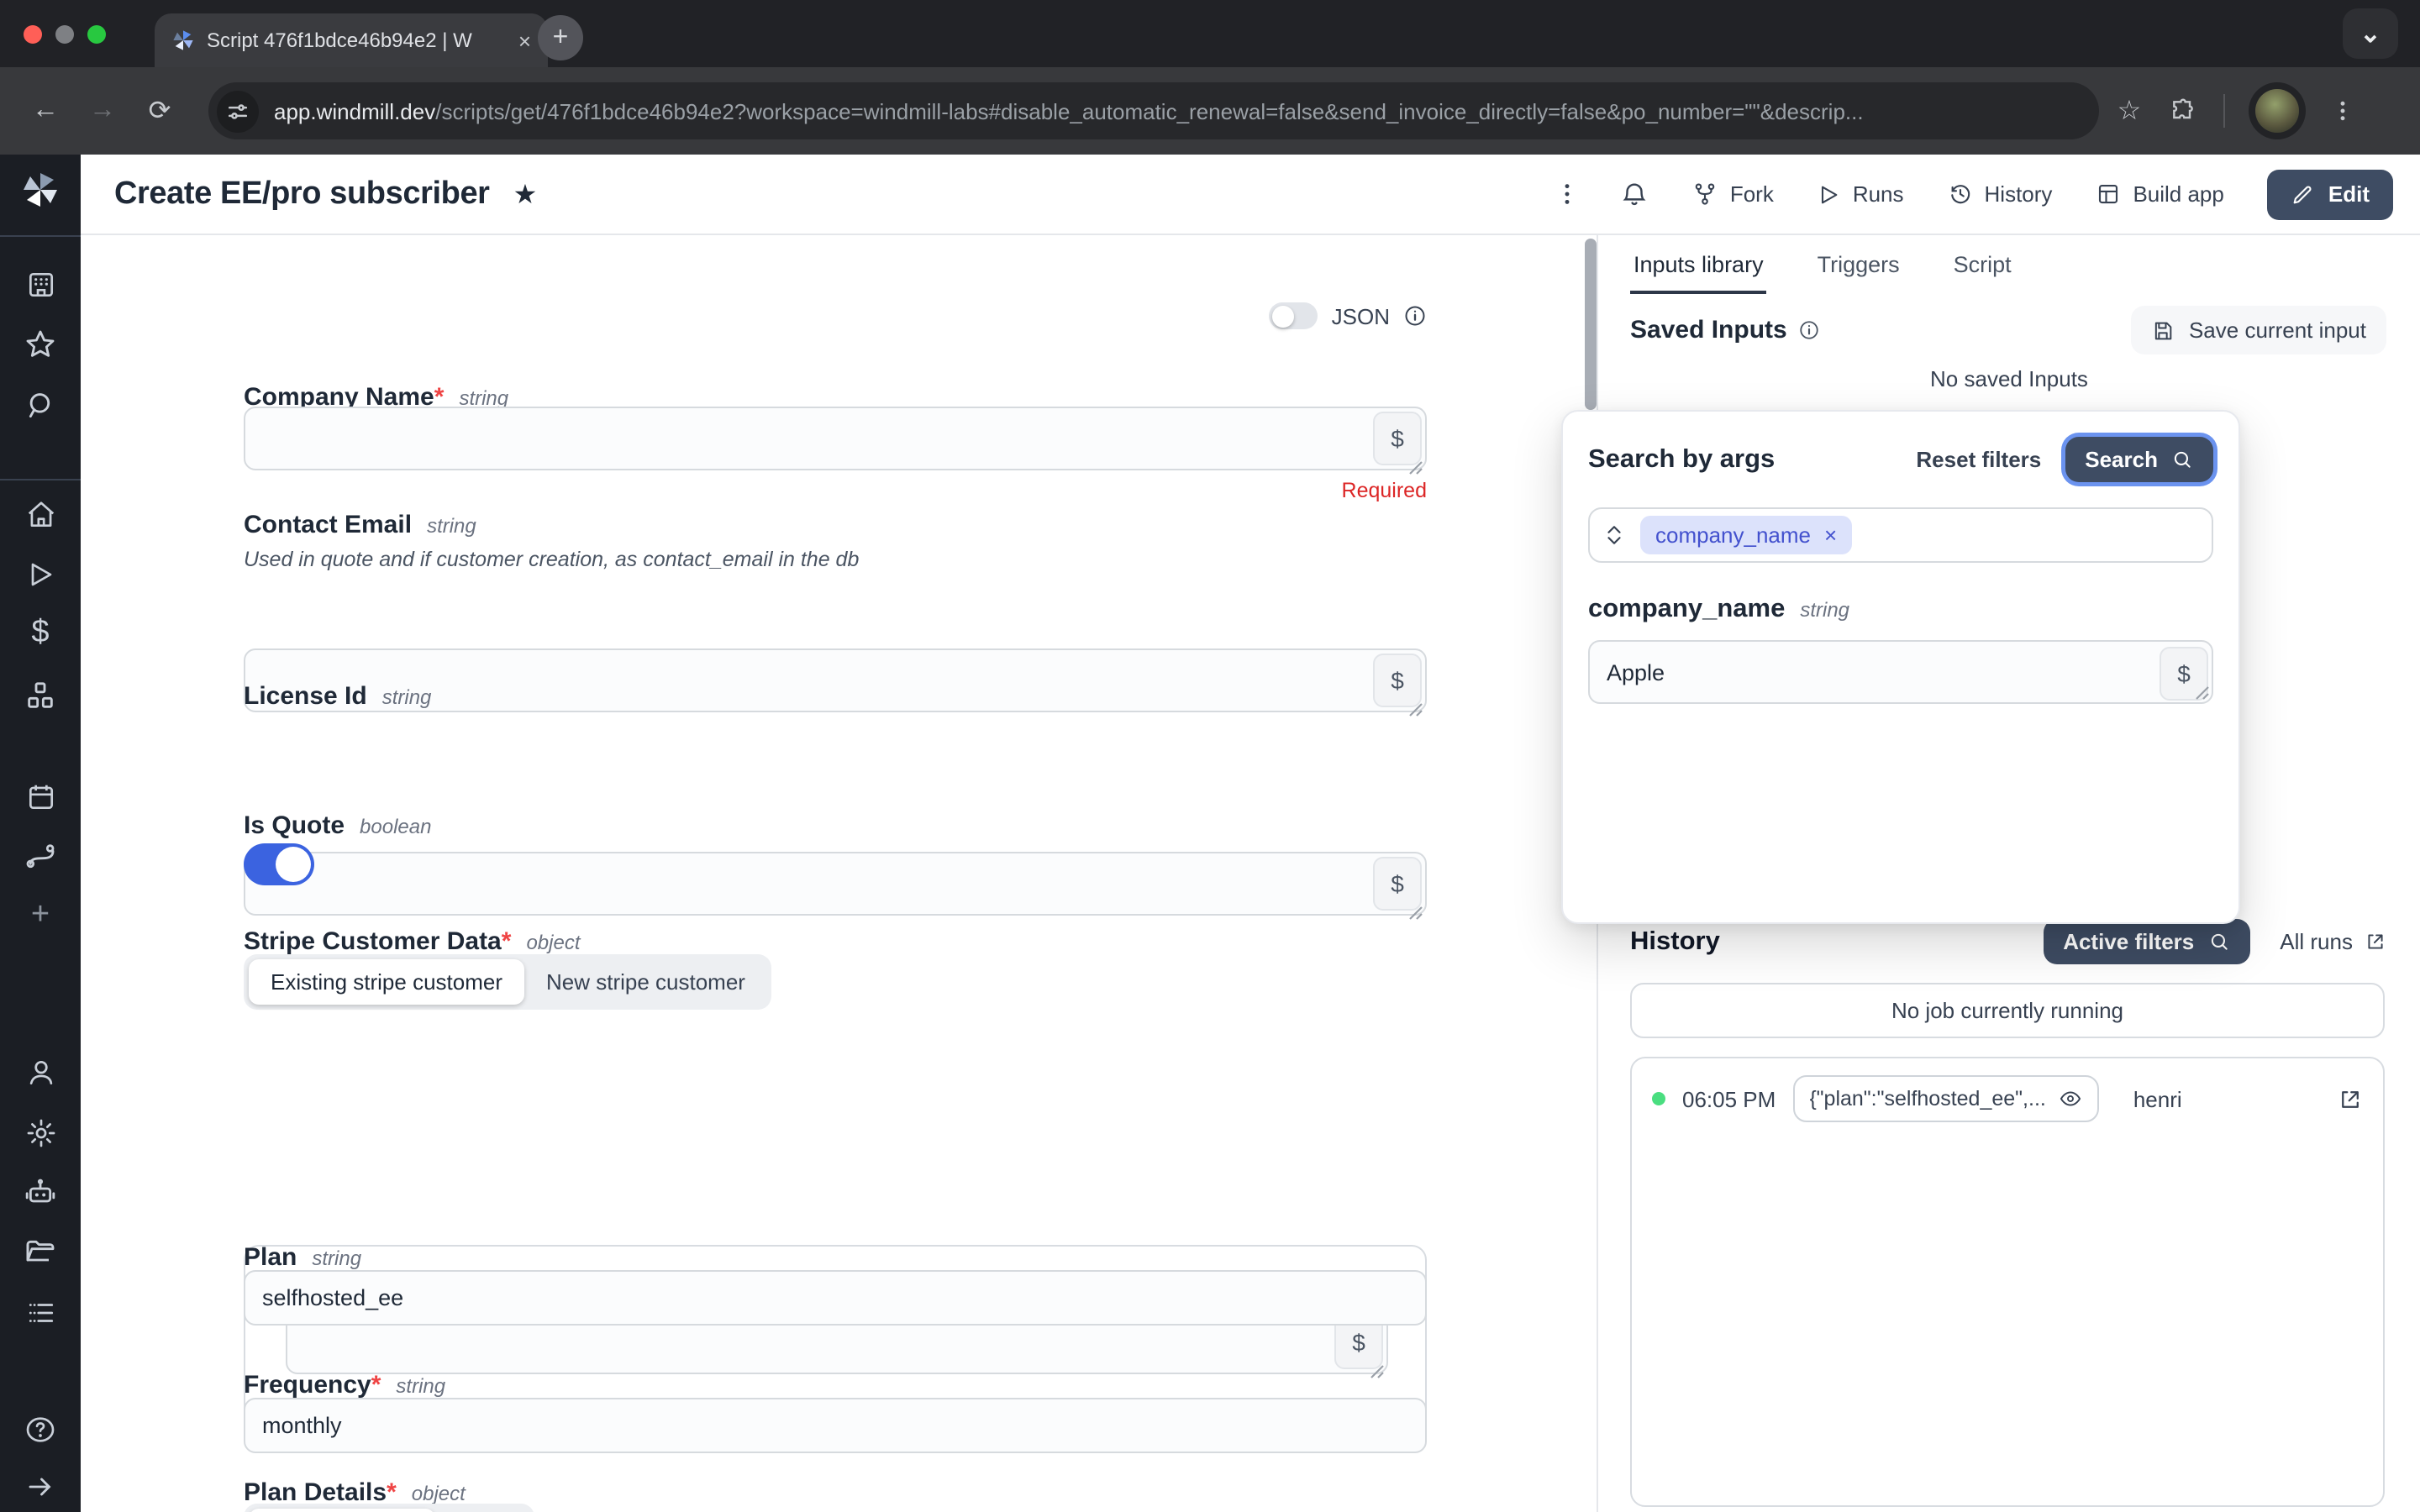 This screenshot has width=2420, height=1512. I want to click on frequency-input, so click(835, 1425).